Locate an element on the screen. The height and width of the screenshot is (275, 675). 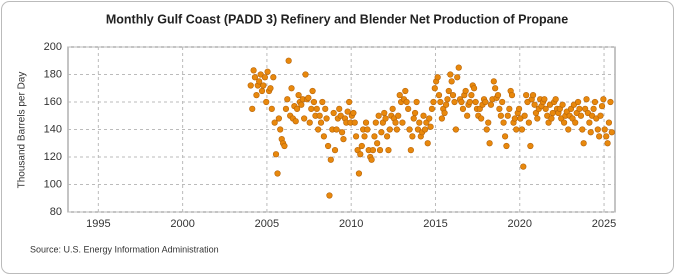
x-tick-label: 2005 is located at coordinates (267, 224).